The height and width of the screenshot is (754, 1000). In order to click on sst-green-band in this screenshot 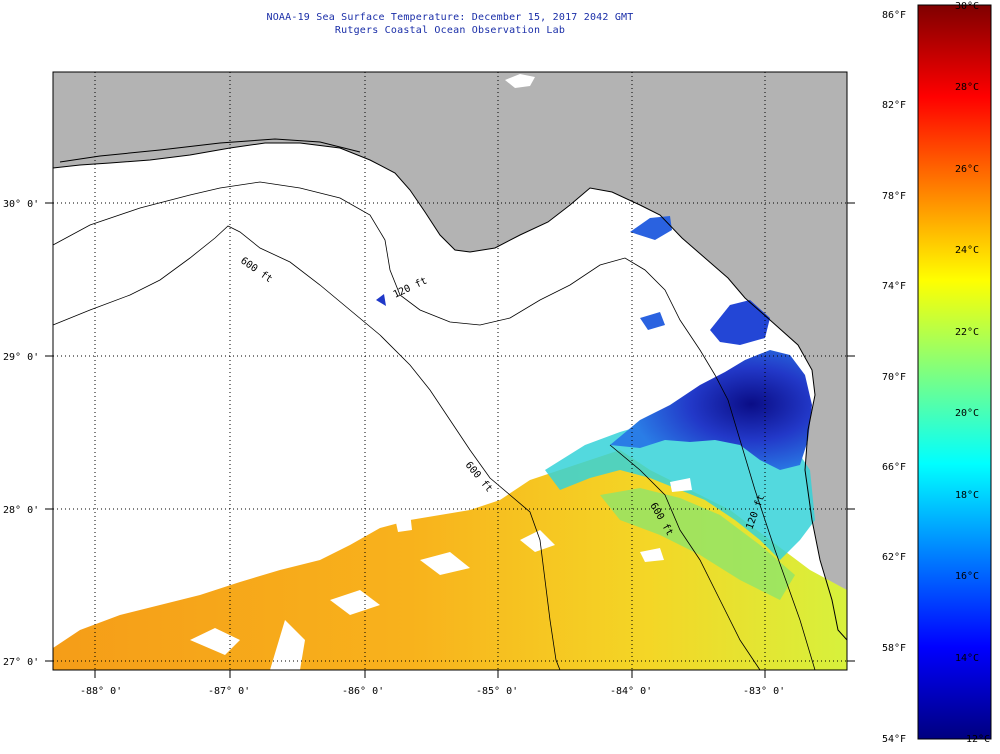, I will do `click(697, 544)`.